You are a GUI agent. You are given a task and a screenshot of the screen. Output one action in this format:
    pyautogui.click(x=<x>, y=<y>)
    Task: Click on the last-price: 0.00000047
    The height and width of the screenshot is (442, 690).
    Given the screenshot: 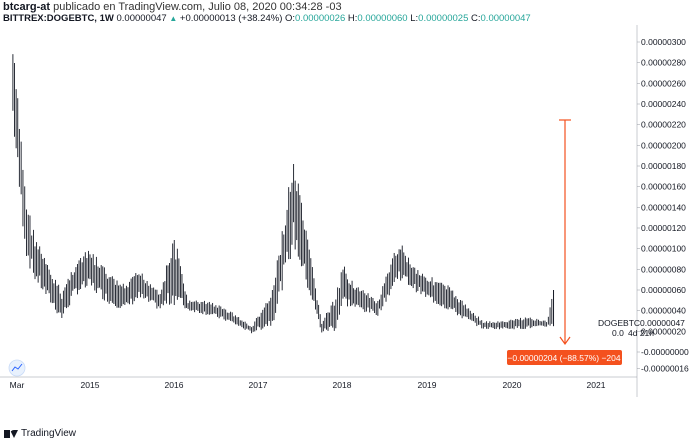 What is the action you would take?
    pyautogui.click(x=141, y=18)
    